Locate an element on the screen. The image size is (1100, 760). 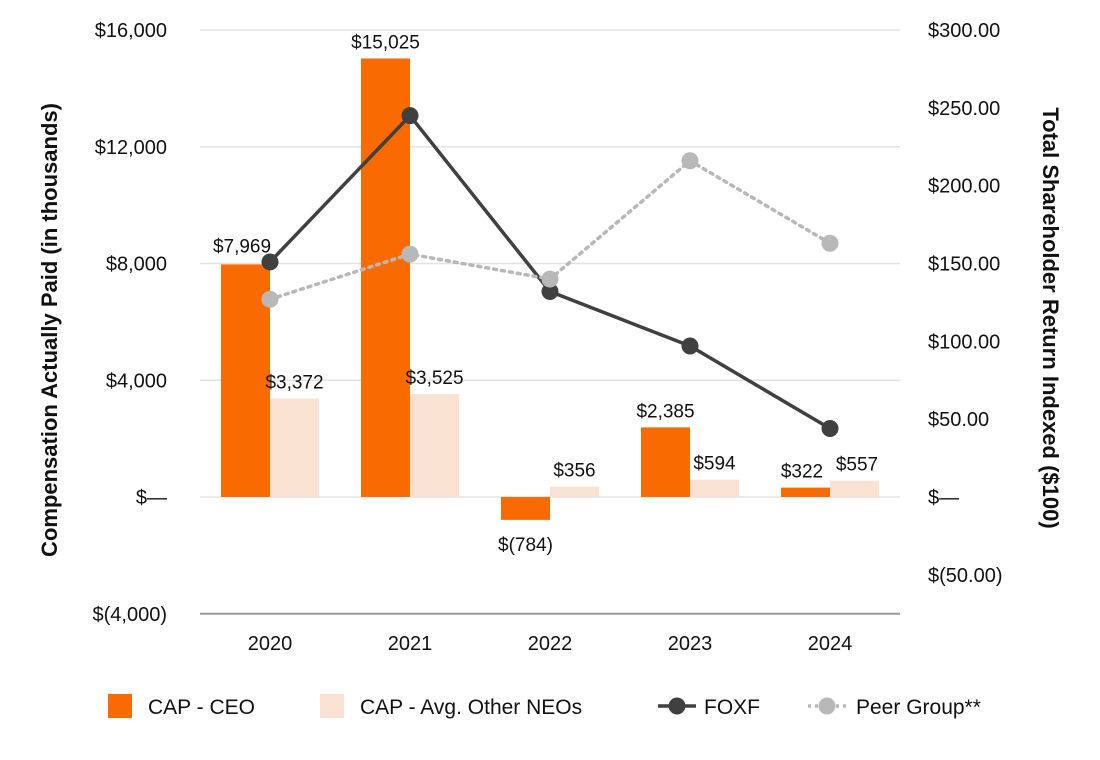
label-cap-neos-2023: $594 is located at coordinates (714, 464).